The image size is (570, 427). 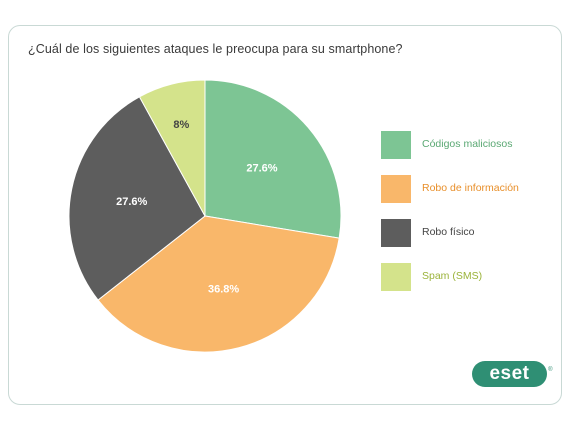 I want to click on legend-item: Spam (SMS), so click(x=471, y=278).